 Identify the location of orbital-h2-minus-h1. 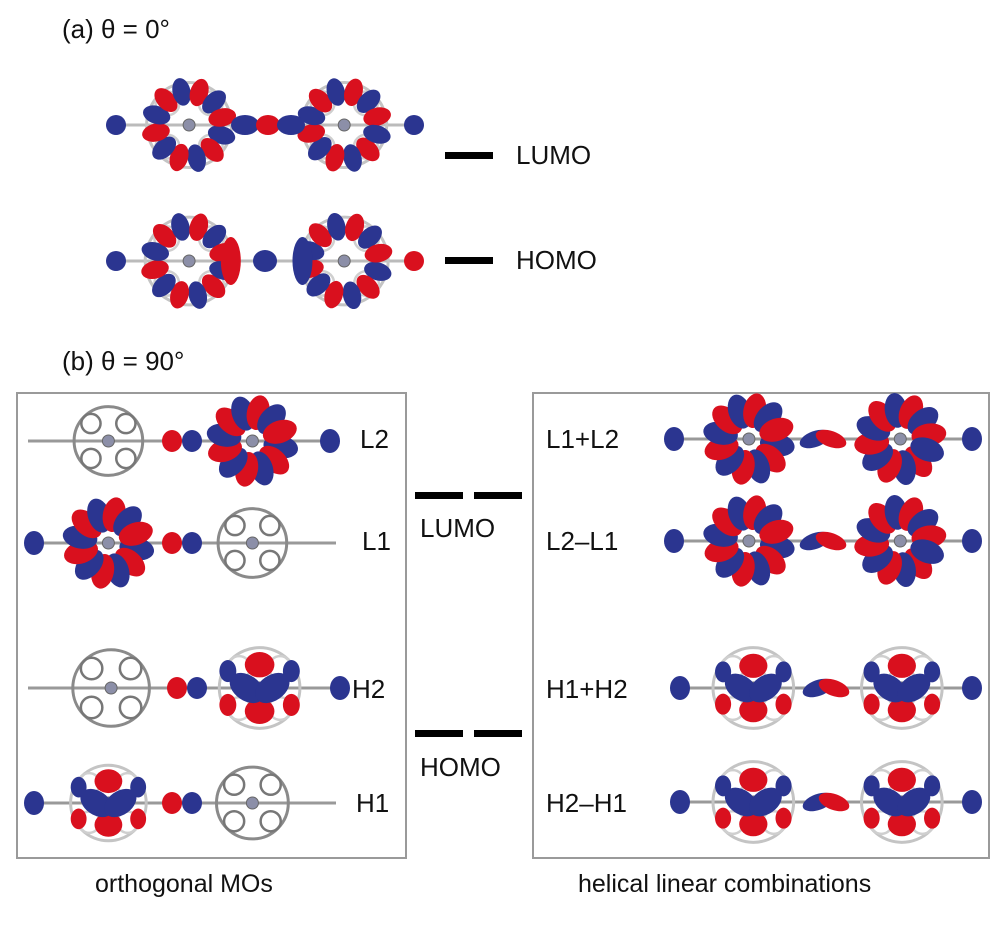
(826, 802).